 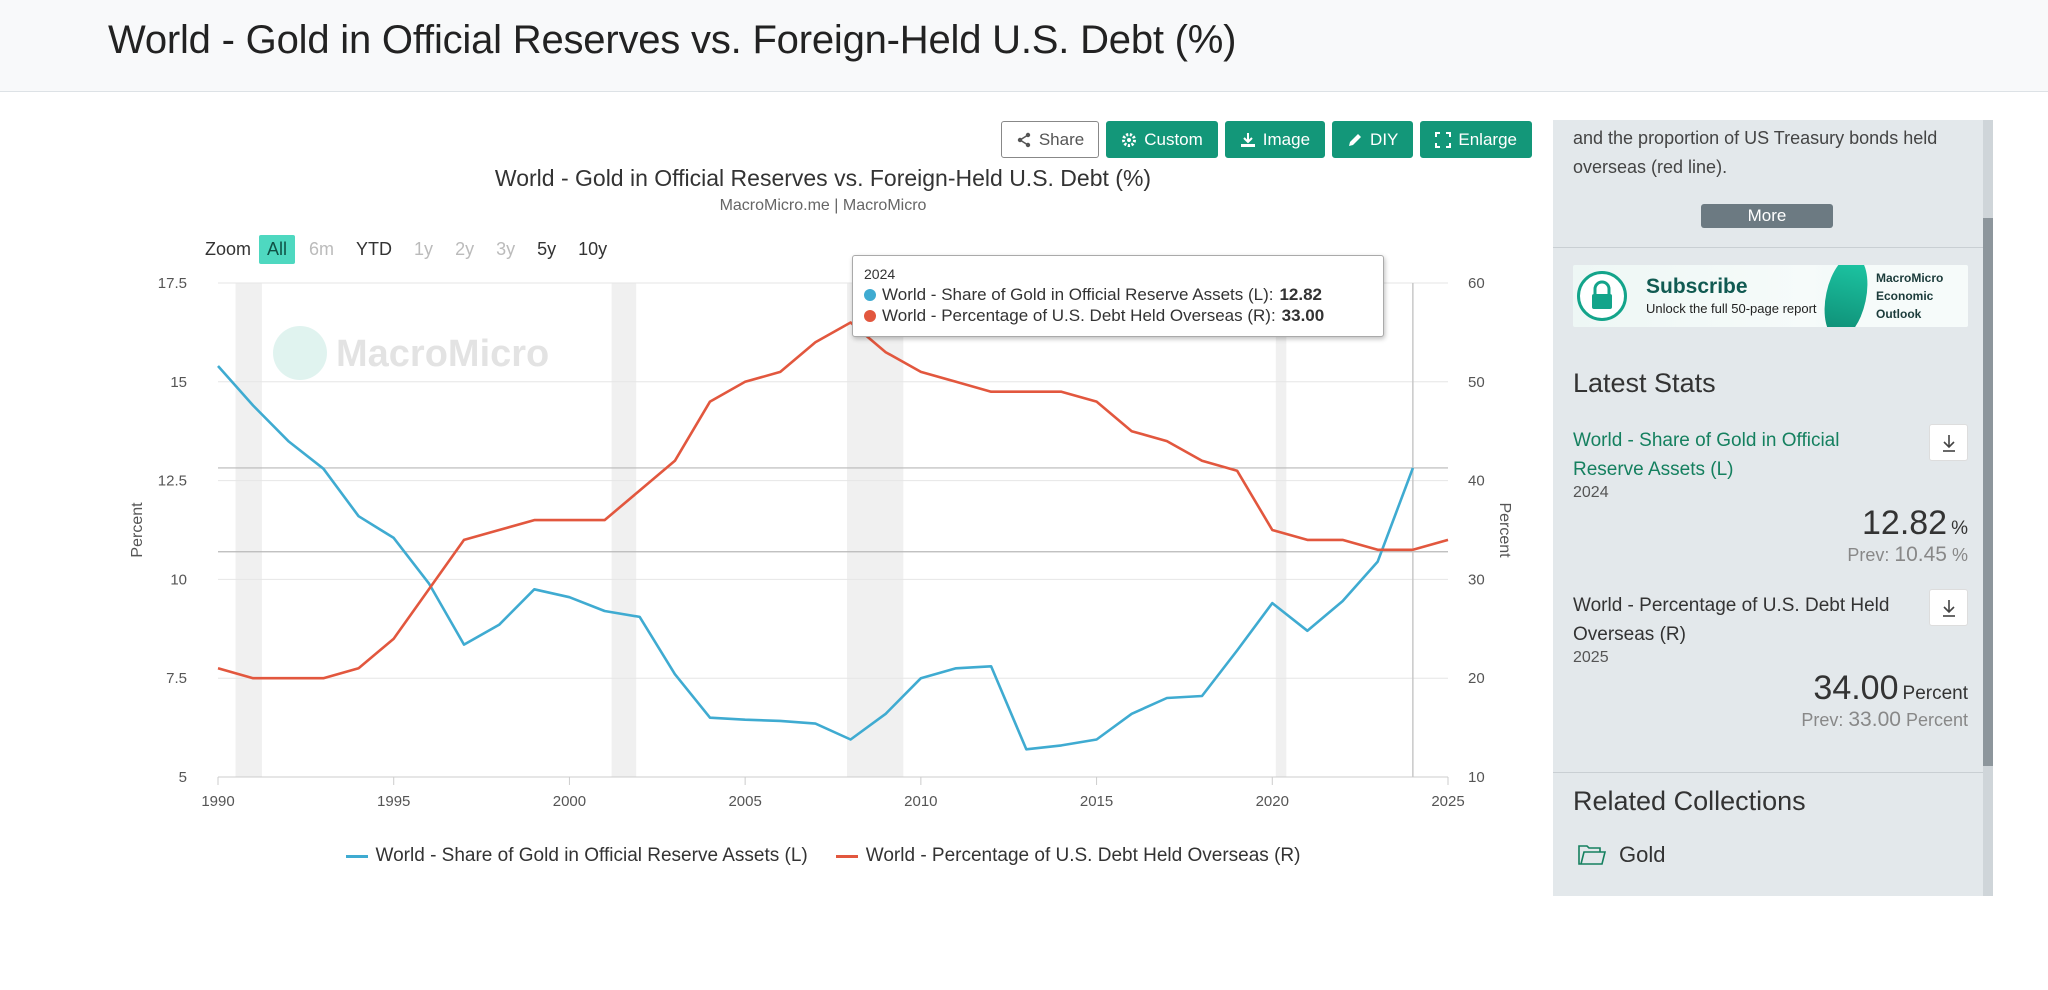 I want to click on stat-prev-gold: Prev: 10.45 %, so click(x=1907, y=555).